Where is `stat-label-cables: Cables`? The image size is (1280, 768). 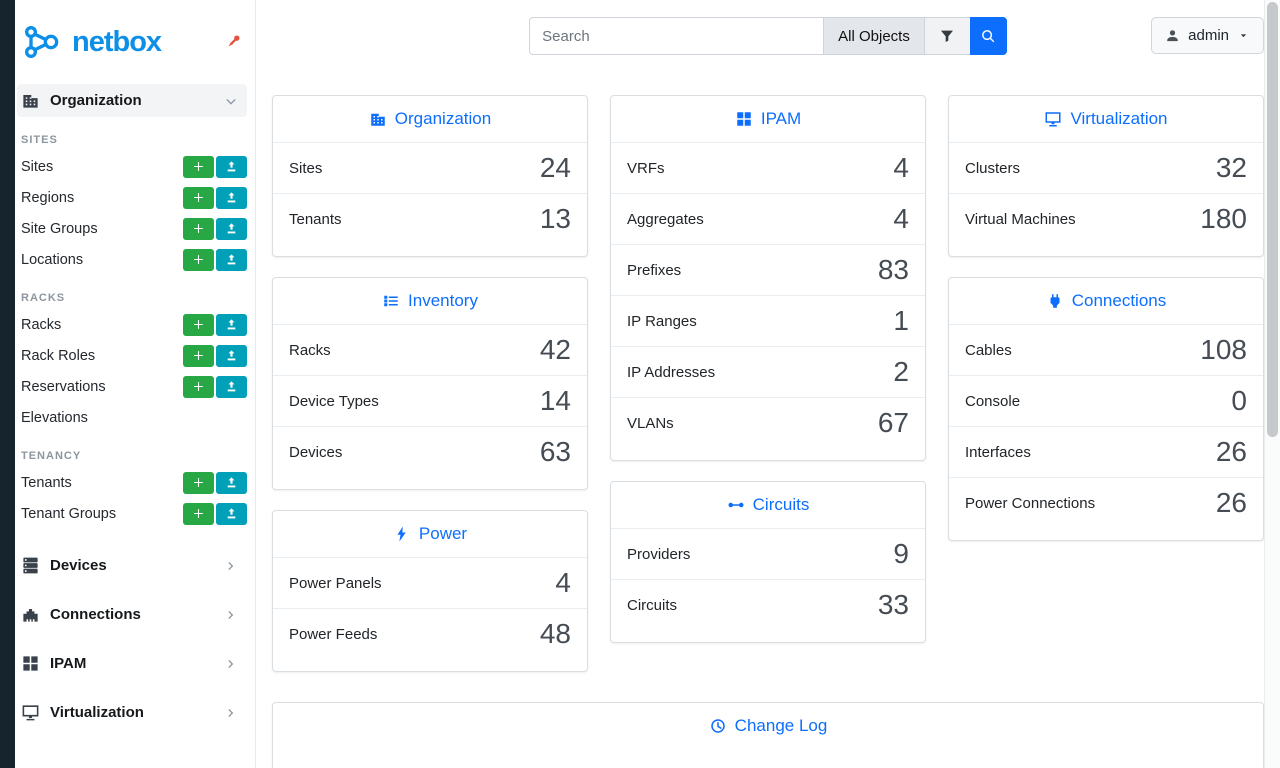
stat-label-cables: Cables is located at coordinates (988, 350).